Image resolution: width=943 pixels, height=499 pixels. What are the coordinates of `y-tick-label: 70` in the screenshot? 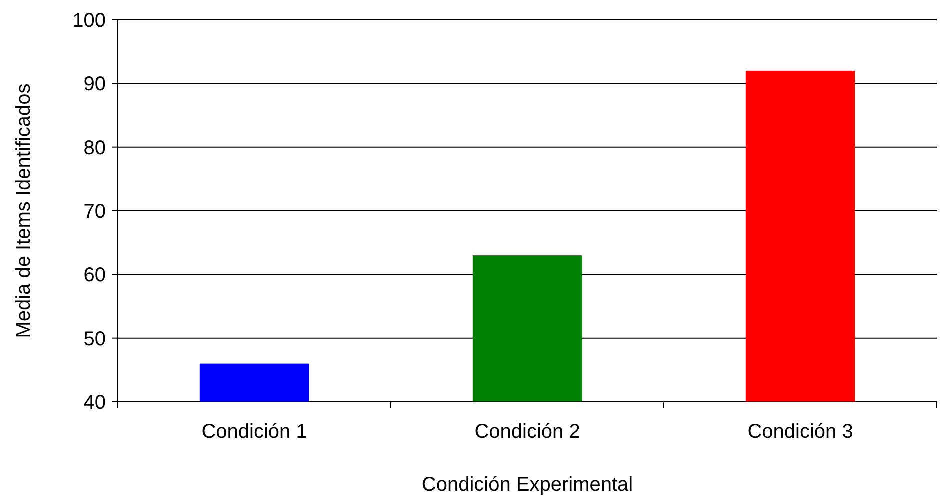 It's located at (95, 212).